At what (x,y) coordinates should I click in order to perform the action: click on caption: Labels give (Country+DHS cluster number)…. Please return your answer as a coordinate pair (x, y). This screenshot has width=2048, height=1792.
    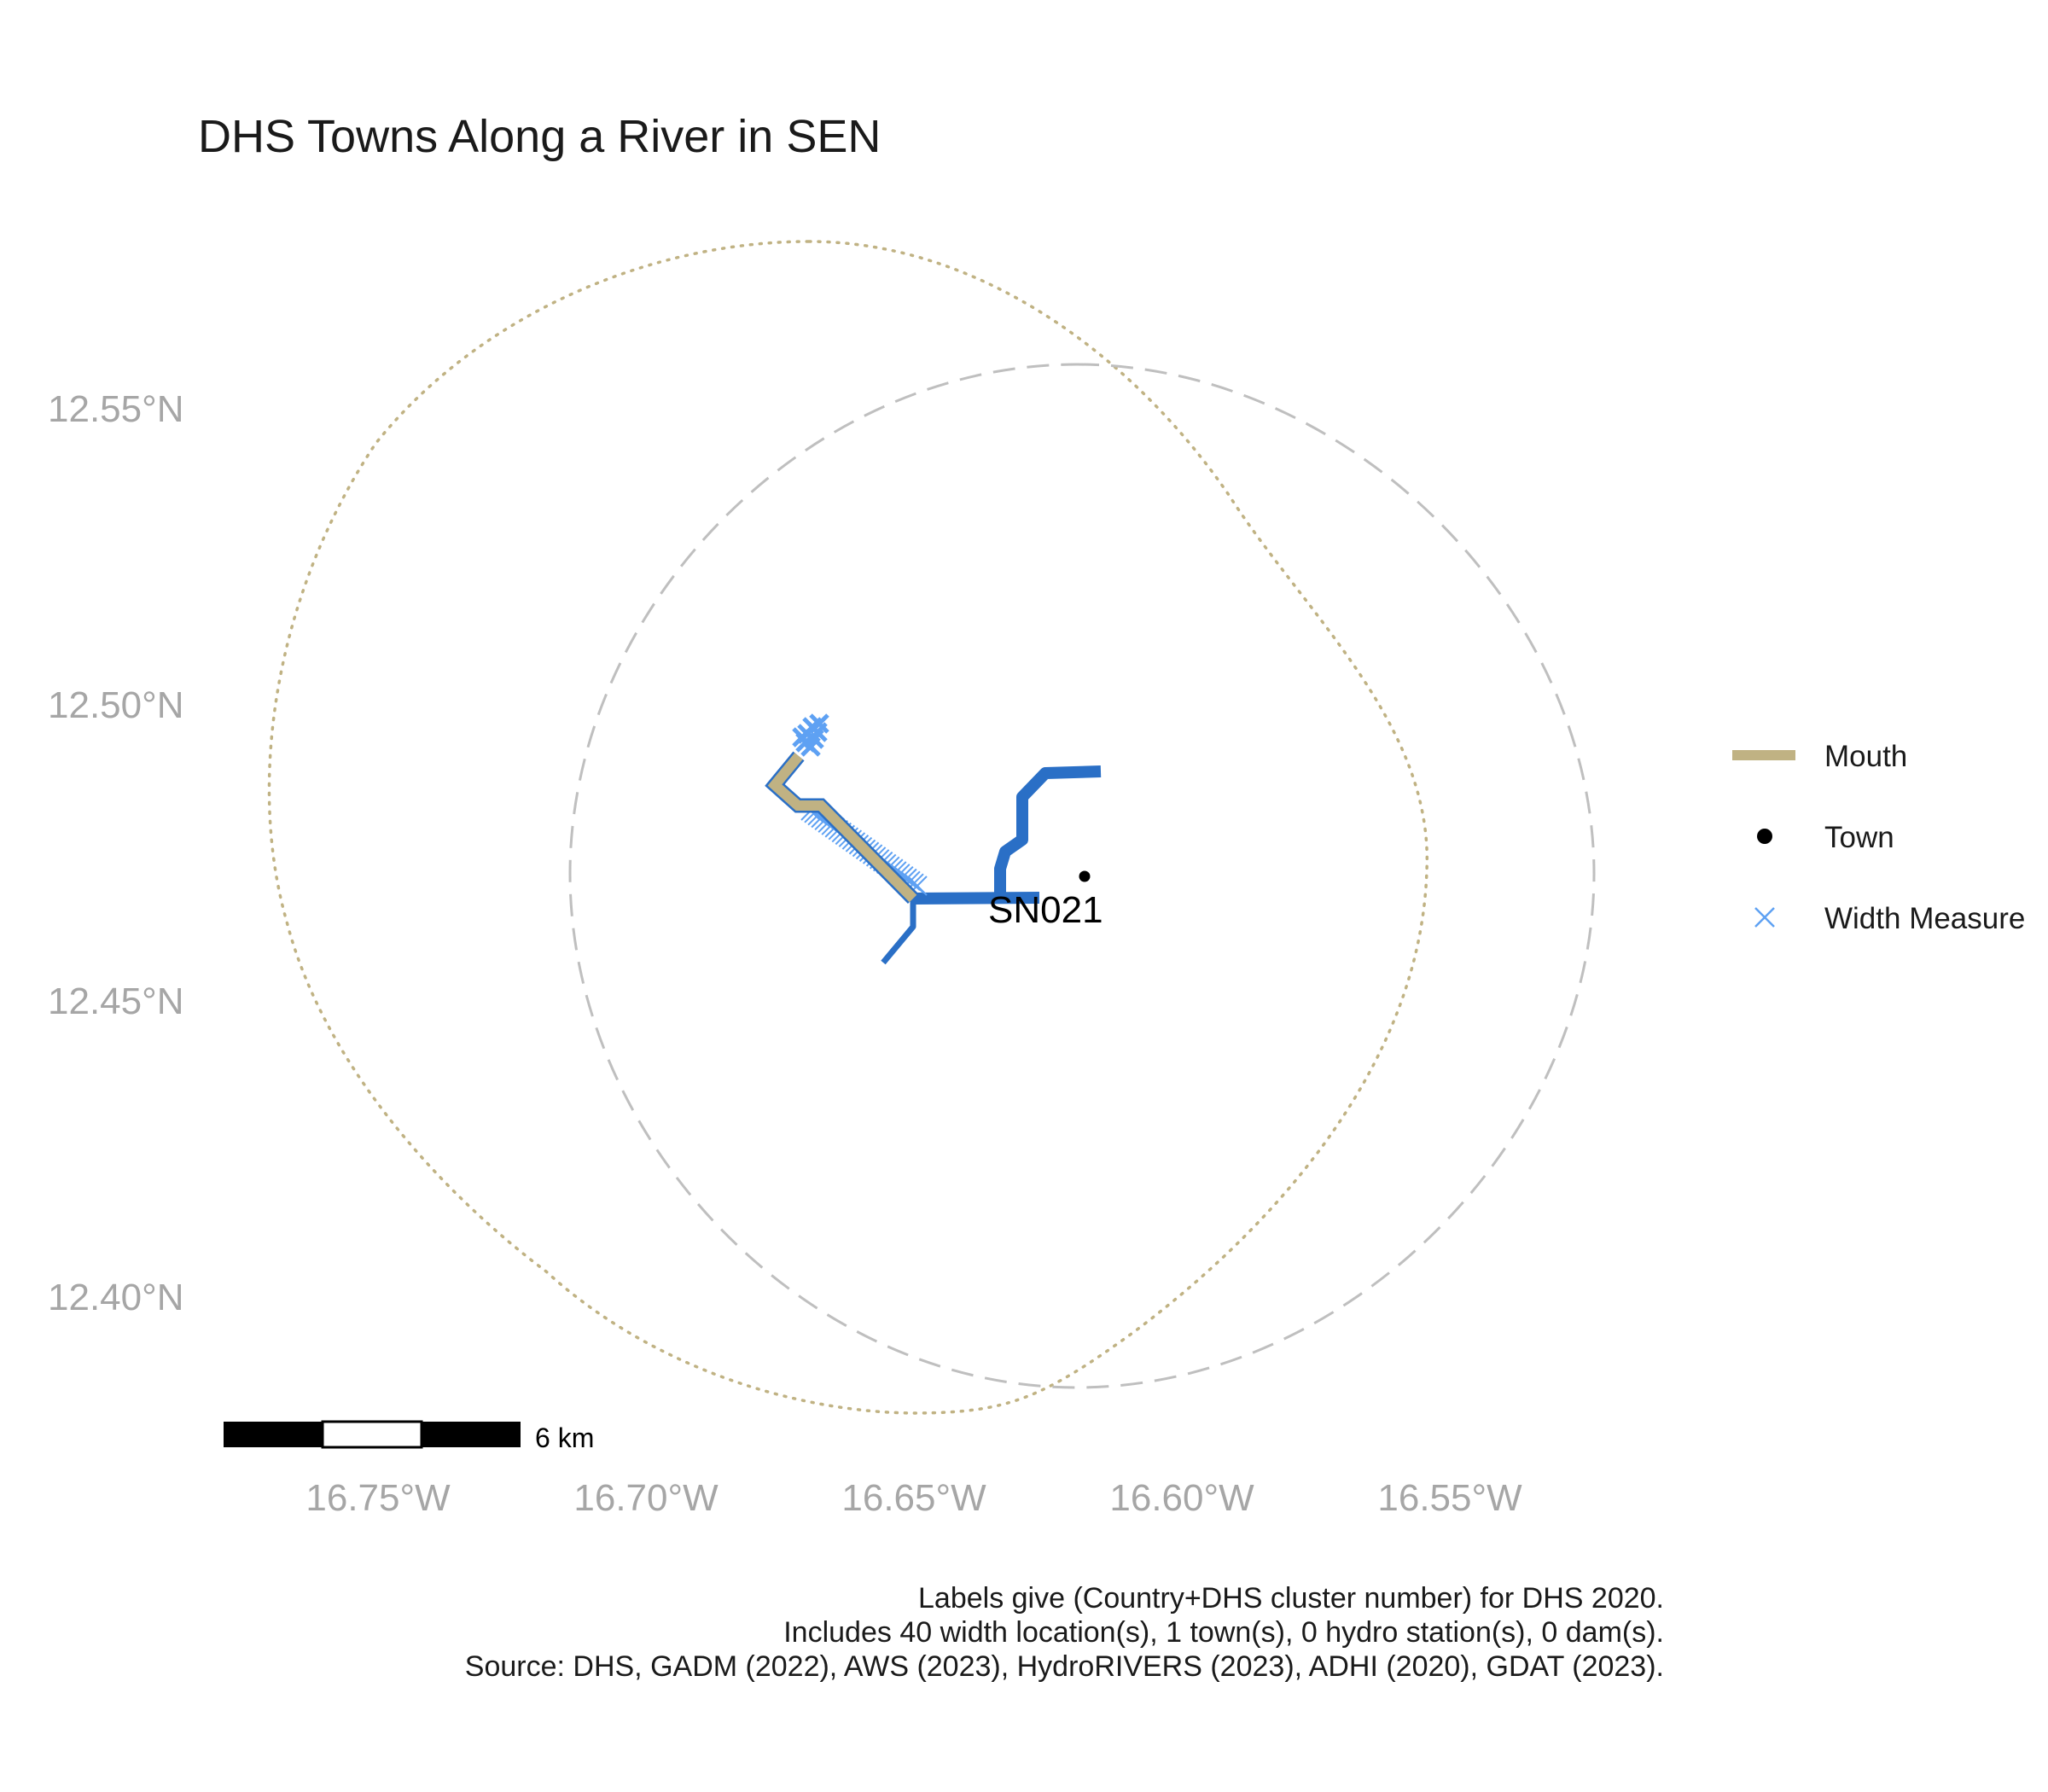
    Looking at the image, I should click on (1064, 1632).